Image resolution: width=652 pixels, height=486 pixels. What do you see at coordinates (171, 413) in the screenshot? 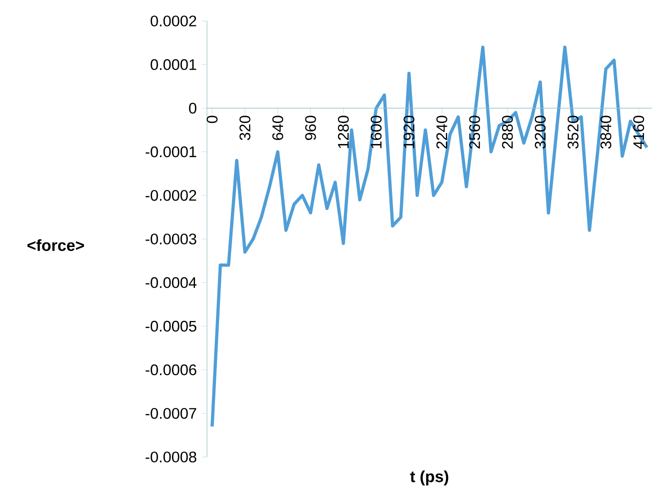
I see `y-tick-label: -0.0007` at bounding box center [171, 413].